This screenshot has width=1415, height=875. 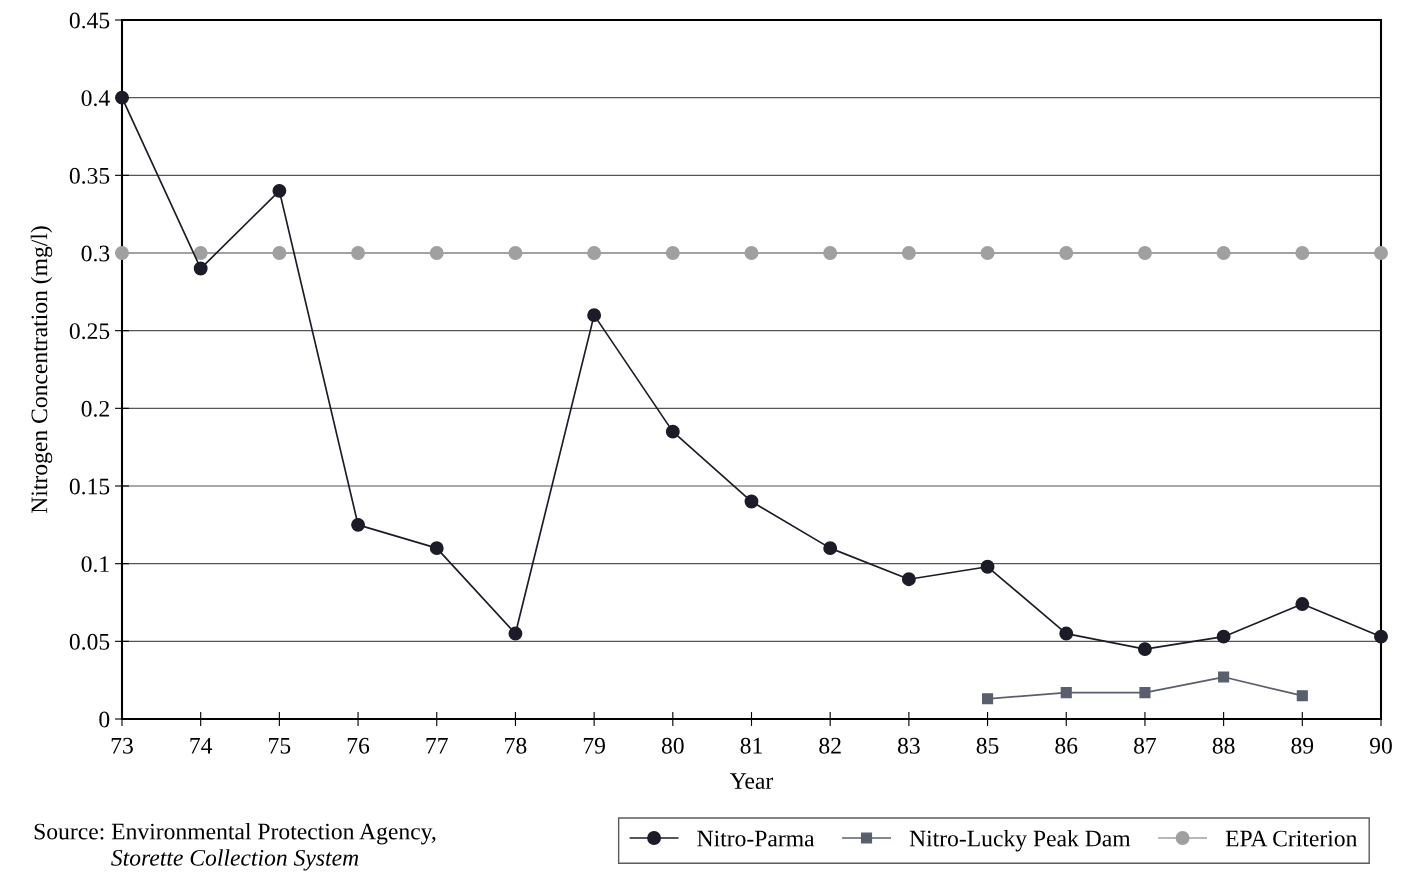 I want to click on y-tick-label: 0.35, so click(x=89, y=175).